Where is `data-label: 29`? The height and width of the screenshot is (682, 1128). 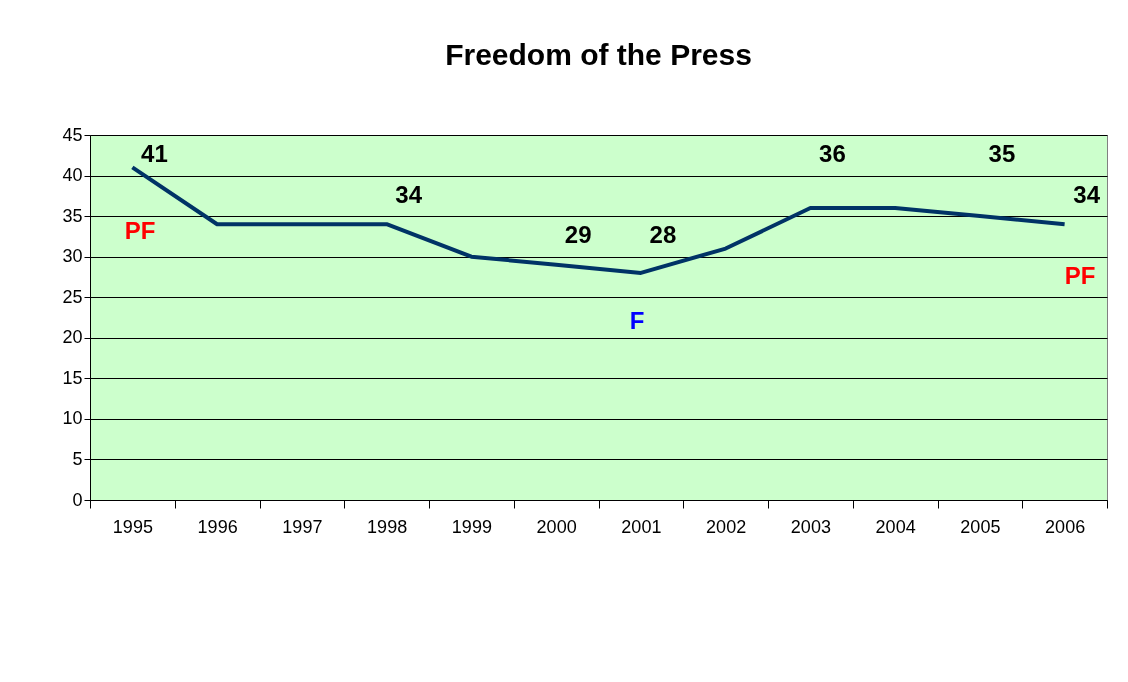 data-label: 29 is located at coordinates (578, 235).